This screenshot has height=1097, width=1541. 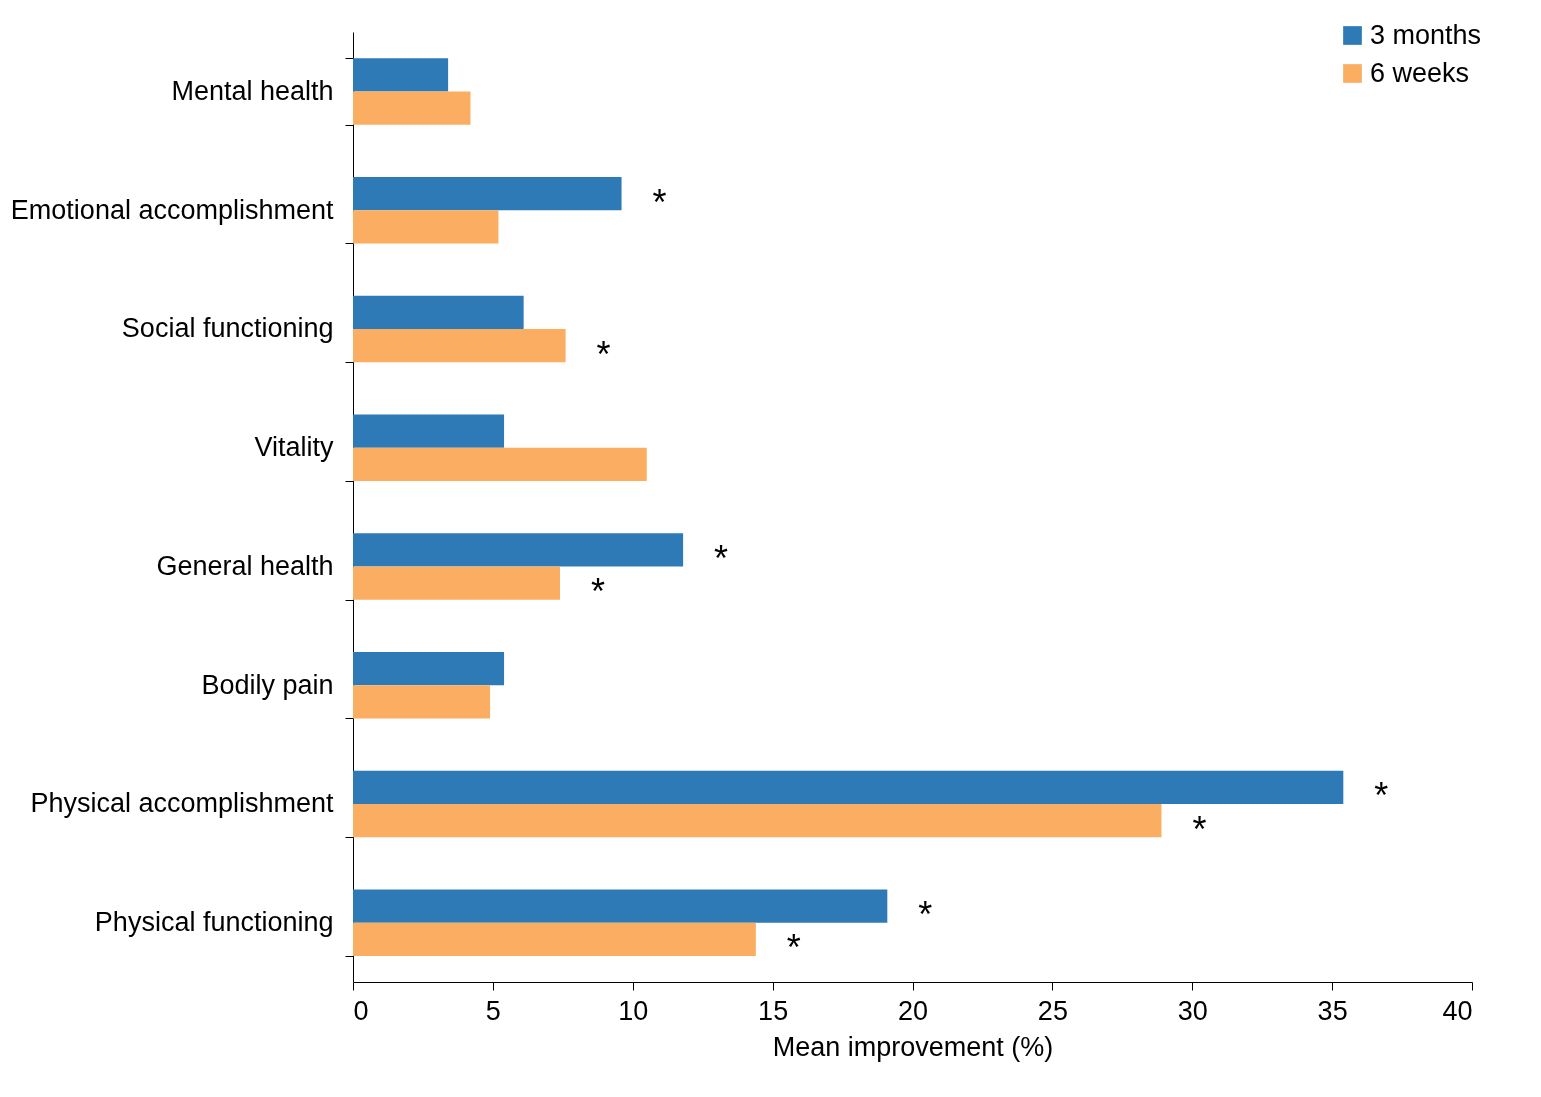 What do you see at coordinates (1052, 1010) in the screenshot?
I see `x-tick-label: 25` at bounding box center [1052, 1010].